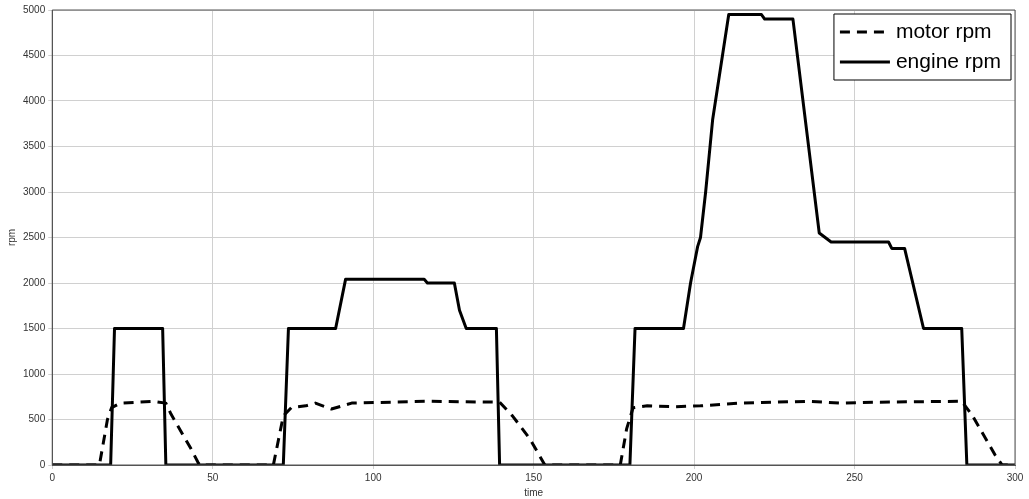 The image size is (1029, 499). Describe the element at coordinates (34, 55) in the screenshot. I see `y-tick-label: 4500` at that location.